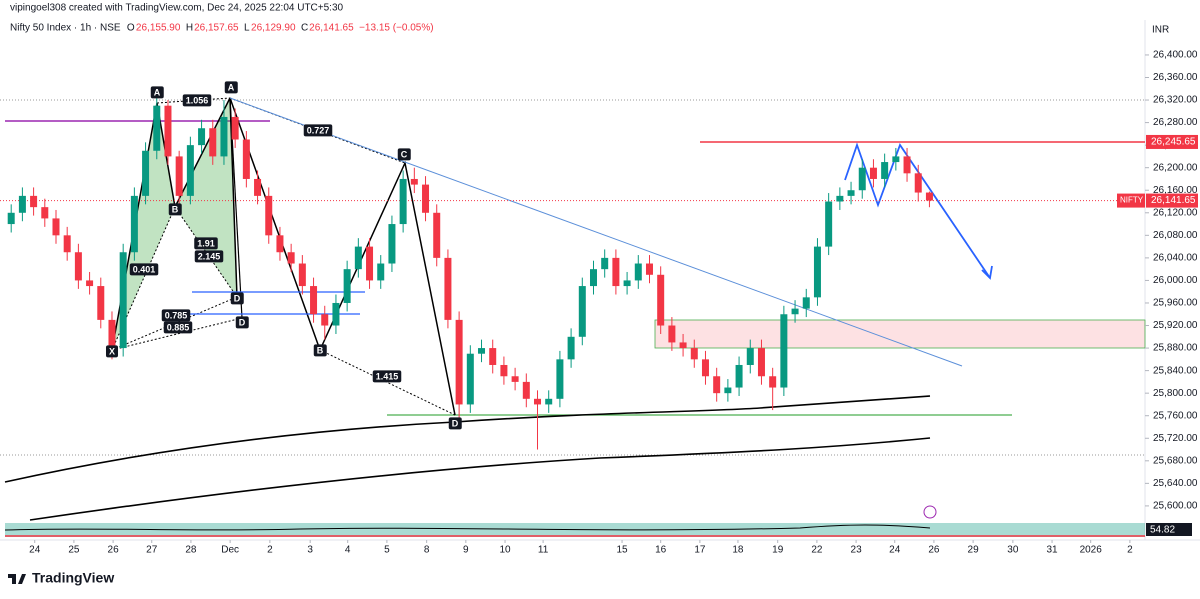 The image size is (1200, 599). Describe the element at coordinates (700, 550) in the screenshot. I see `x-tick-label: 17` at that location.